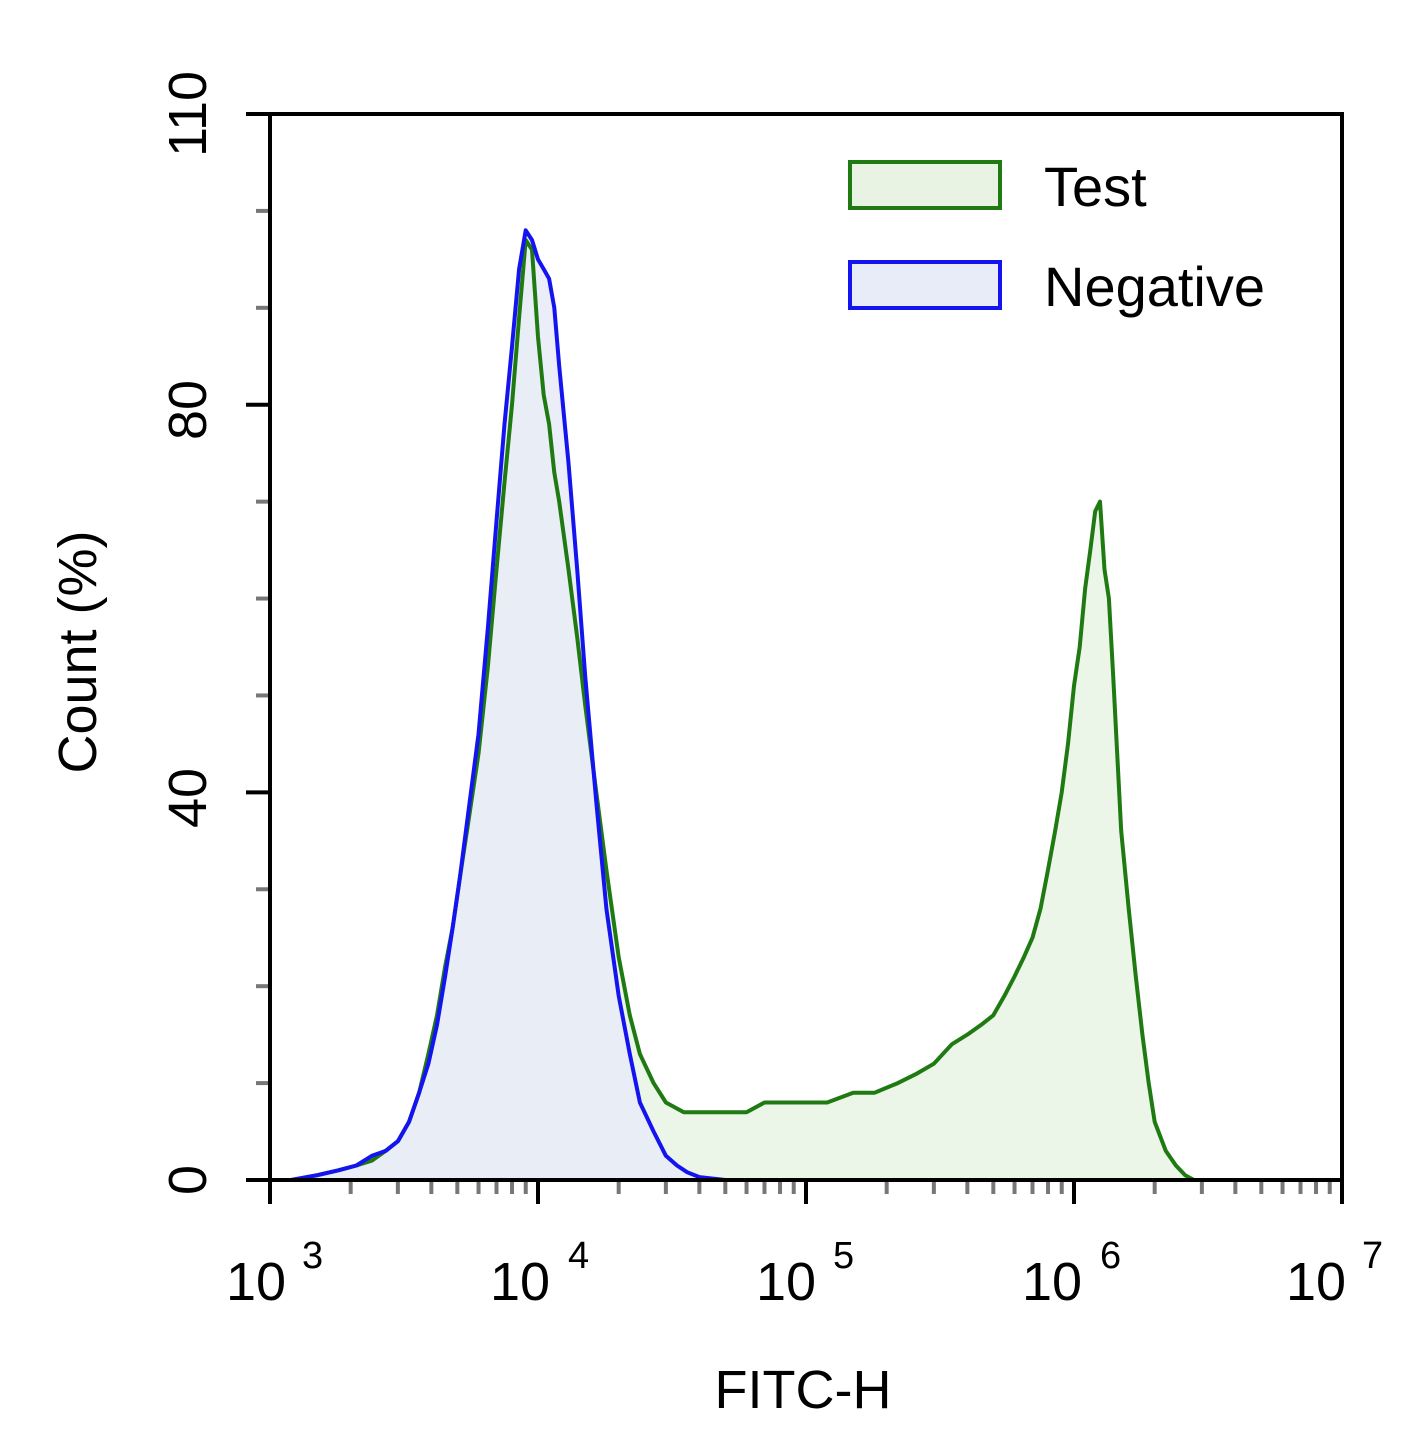 This screenshot has height=1444, width=1425. What do you see at coordinates (1154, 286) in the screenshot?
I see `legend-label-negative: Negative` at bounding box center [1154, 286].